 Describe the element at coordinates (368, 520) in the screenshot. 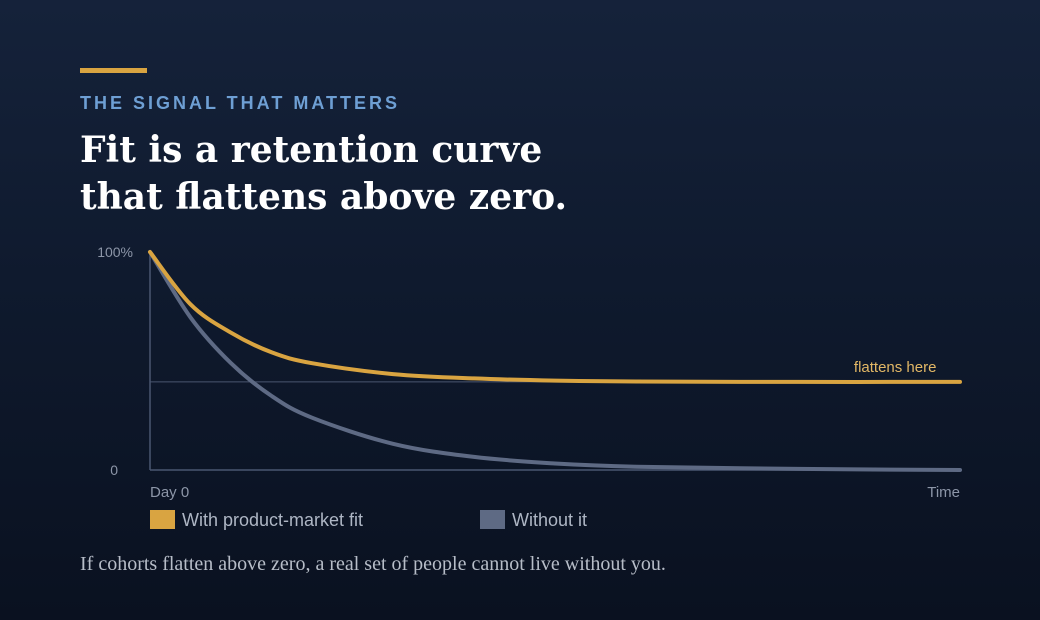

I see `legend: With product-market fit Without it` at that location.